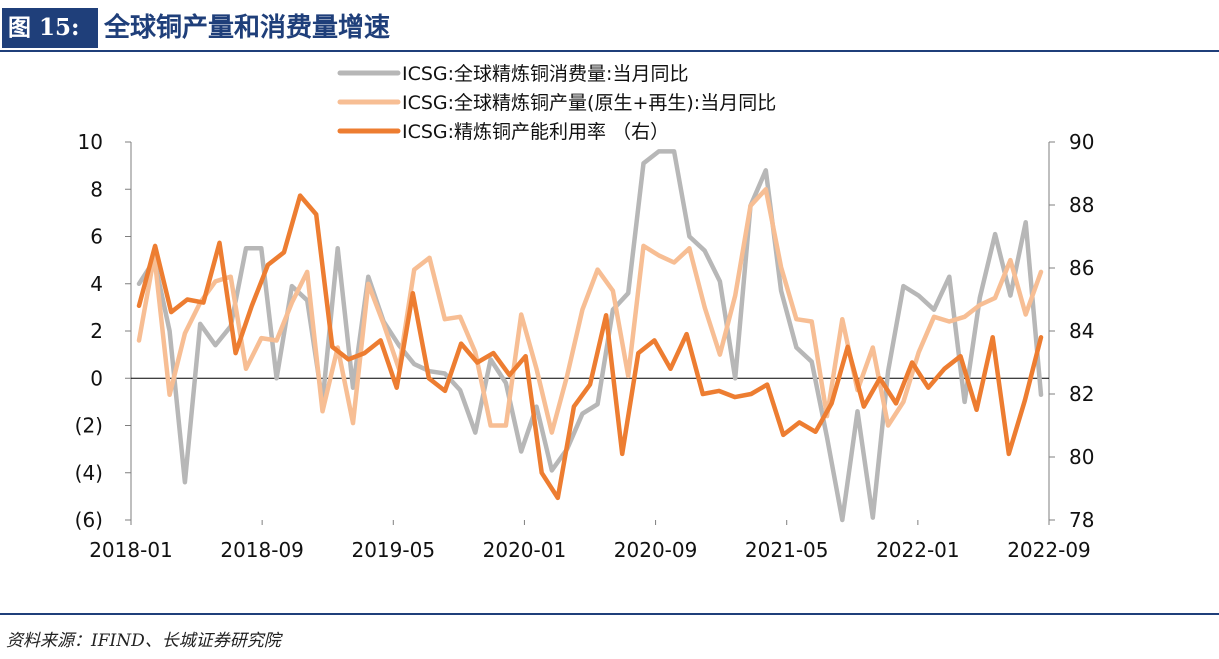  Describe the element at coordinates (262, 550) in the screenshot. I see `x-tick-label: 2018-09` at that location.